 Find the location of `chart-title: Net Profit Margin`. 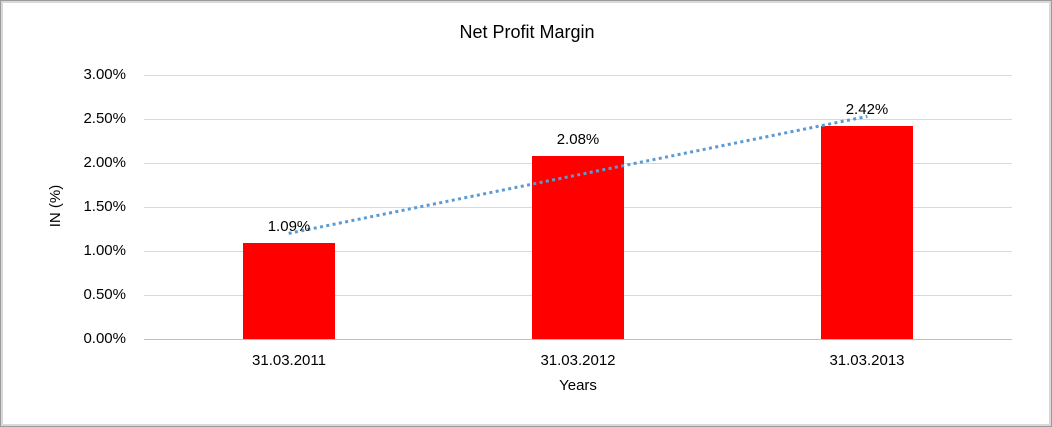

chart-title: Net Profit Margin is located at coordinates (527, 32).